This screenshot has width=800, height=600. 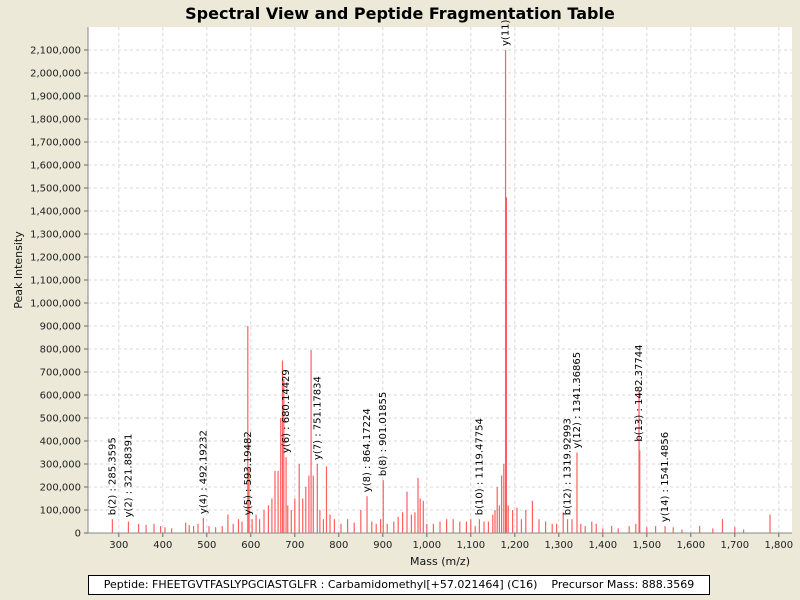 What do you see at coordinates (60, 511) in the screenshot?
I see `y-tick-label: 100,000` at bounding box center [60, 511].